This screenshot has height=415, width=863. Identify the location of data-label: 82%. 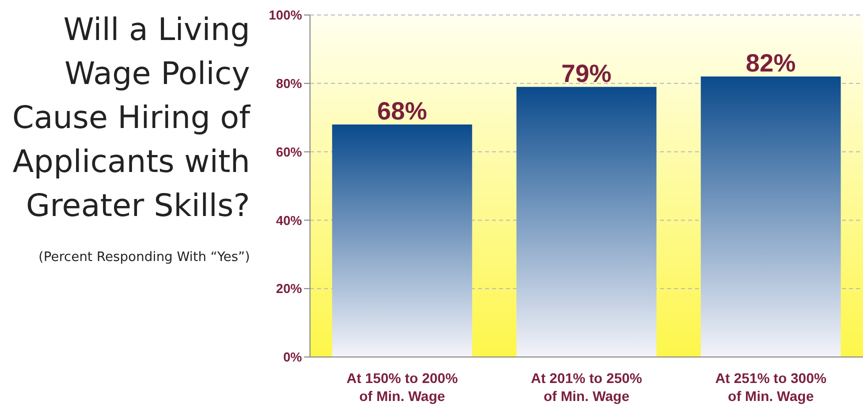
(771, 64).